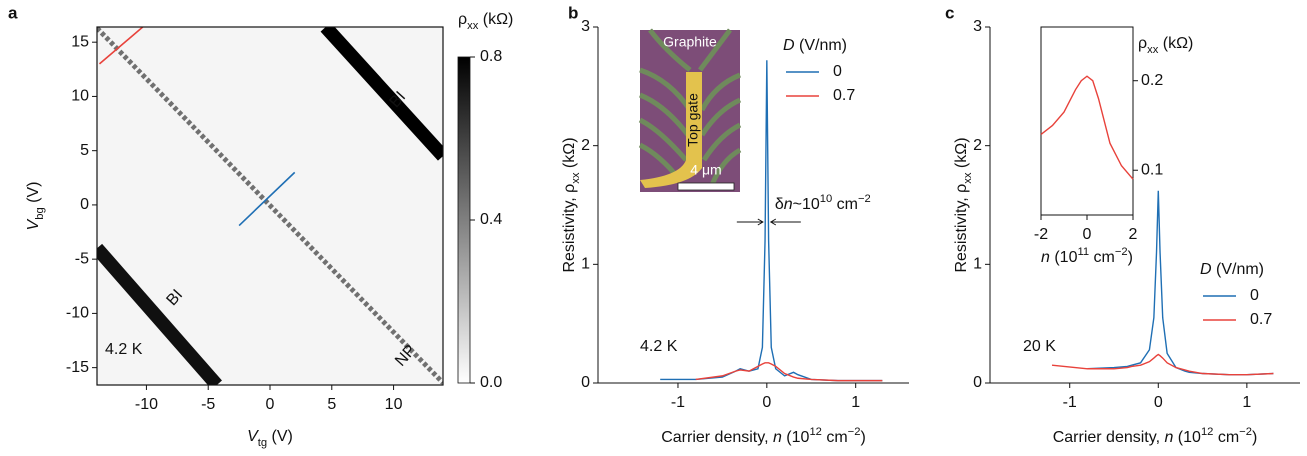 The height and width of the screenshot is (456, 1307). What do you see at coordinates (495, 19) in the screenshot?
I see `colorbar-label-part: (kΩ)` at bounding box center [495, 19].